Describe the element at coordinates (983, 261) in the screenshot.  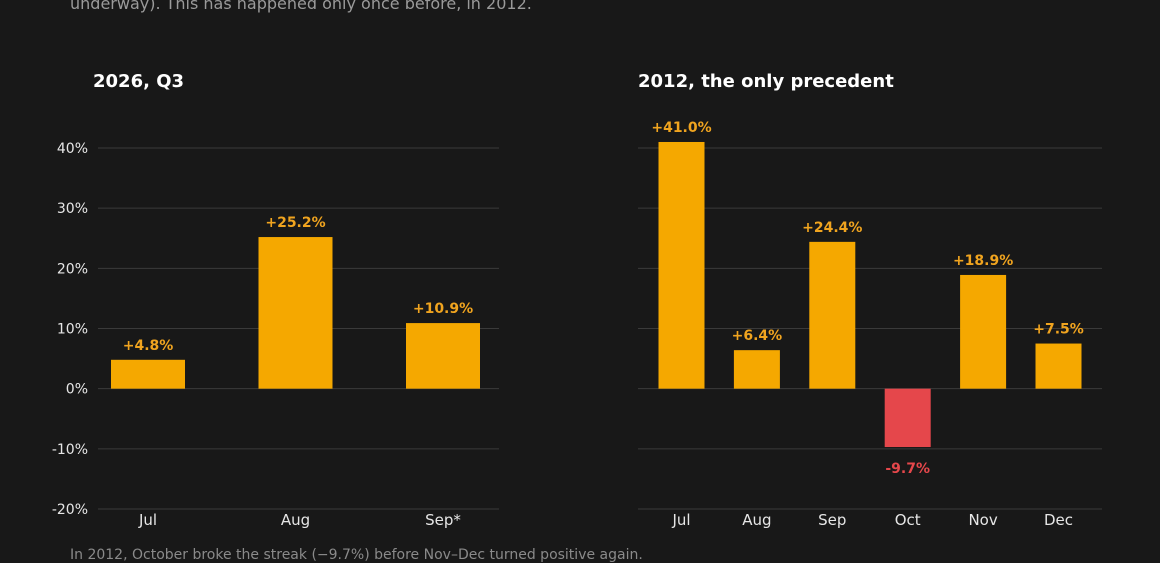
I see `right-data-label: +18.9%` at that location.